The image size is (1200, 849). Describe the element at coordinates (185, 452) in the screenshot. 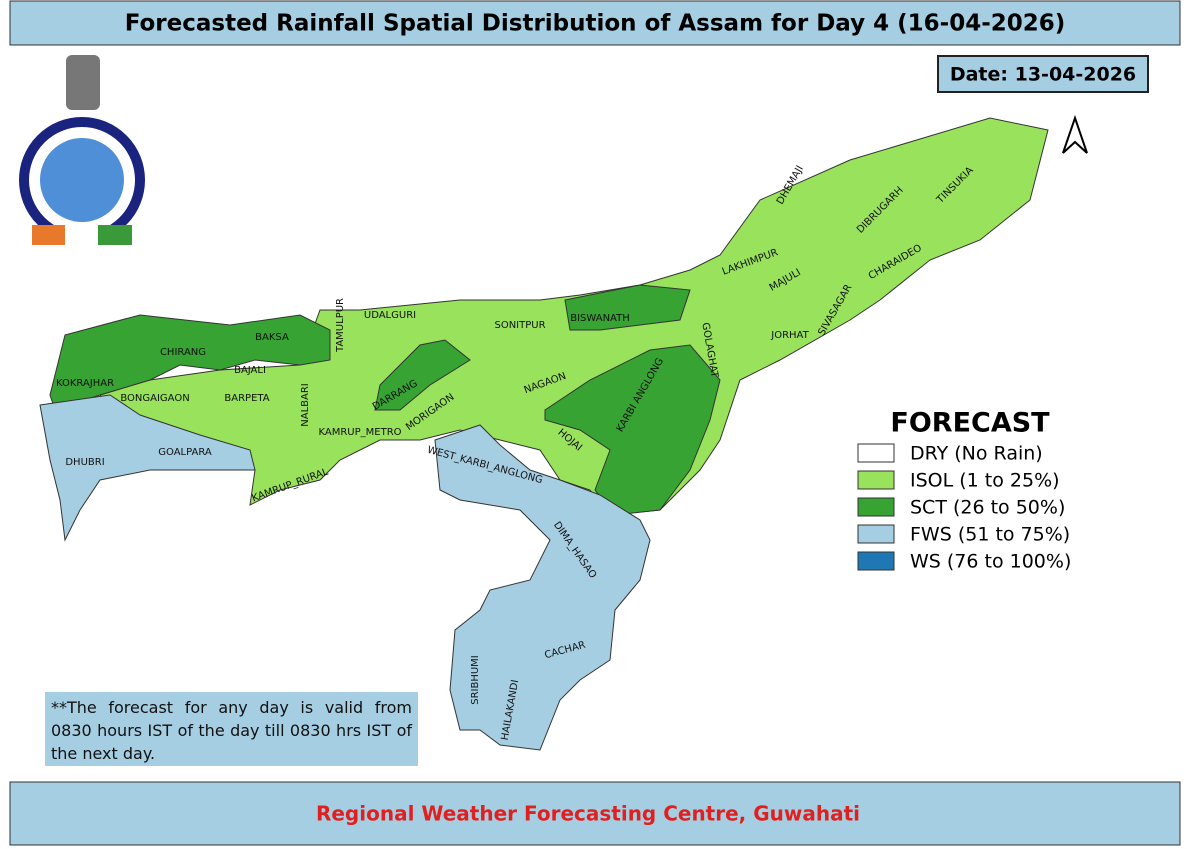

I see `district-label: GOALPARA` at that location.